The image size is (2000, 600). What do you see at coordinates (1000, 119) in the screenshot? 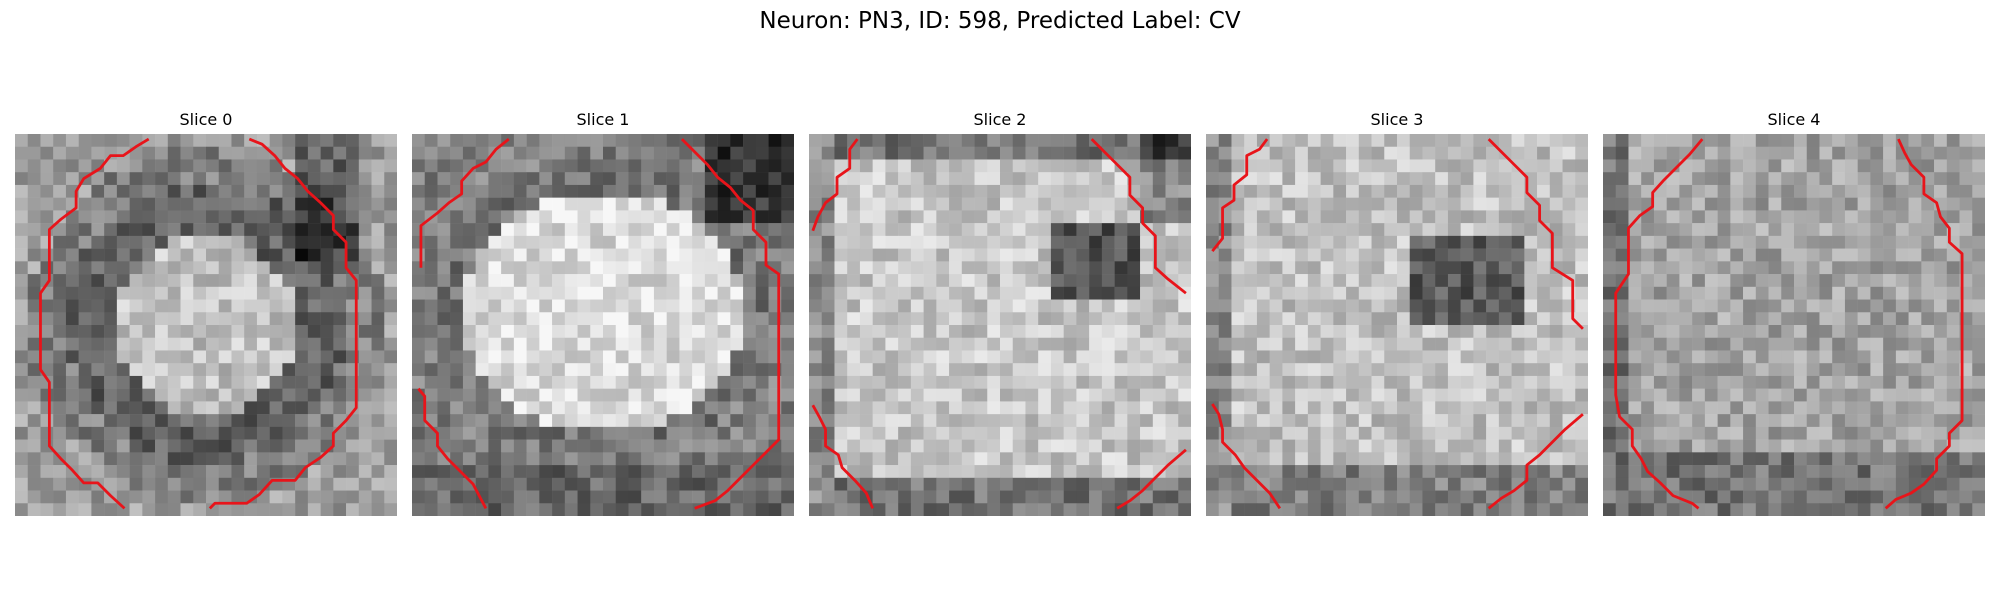
I see `slice-title: Slice 2` at bounding box center [1000, 119].